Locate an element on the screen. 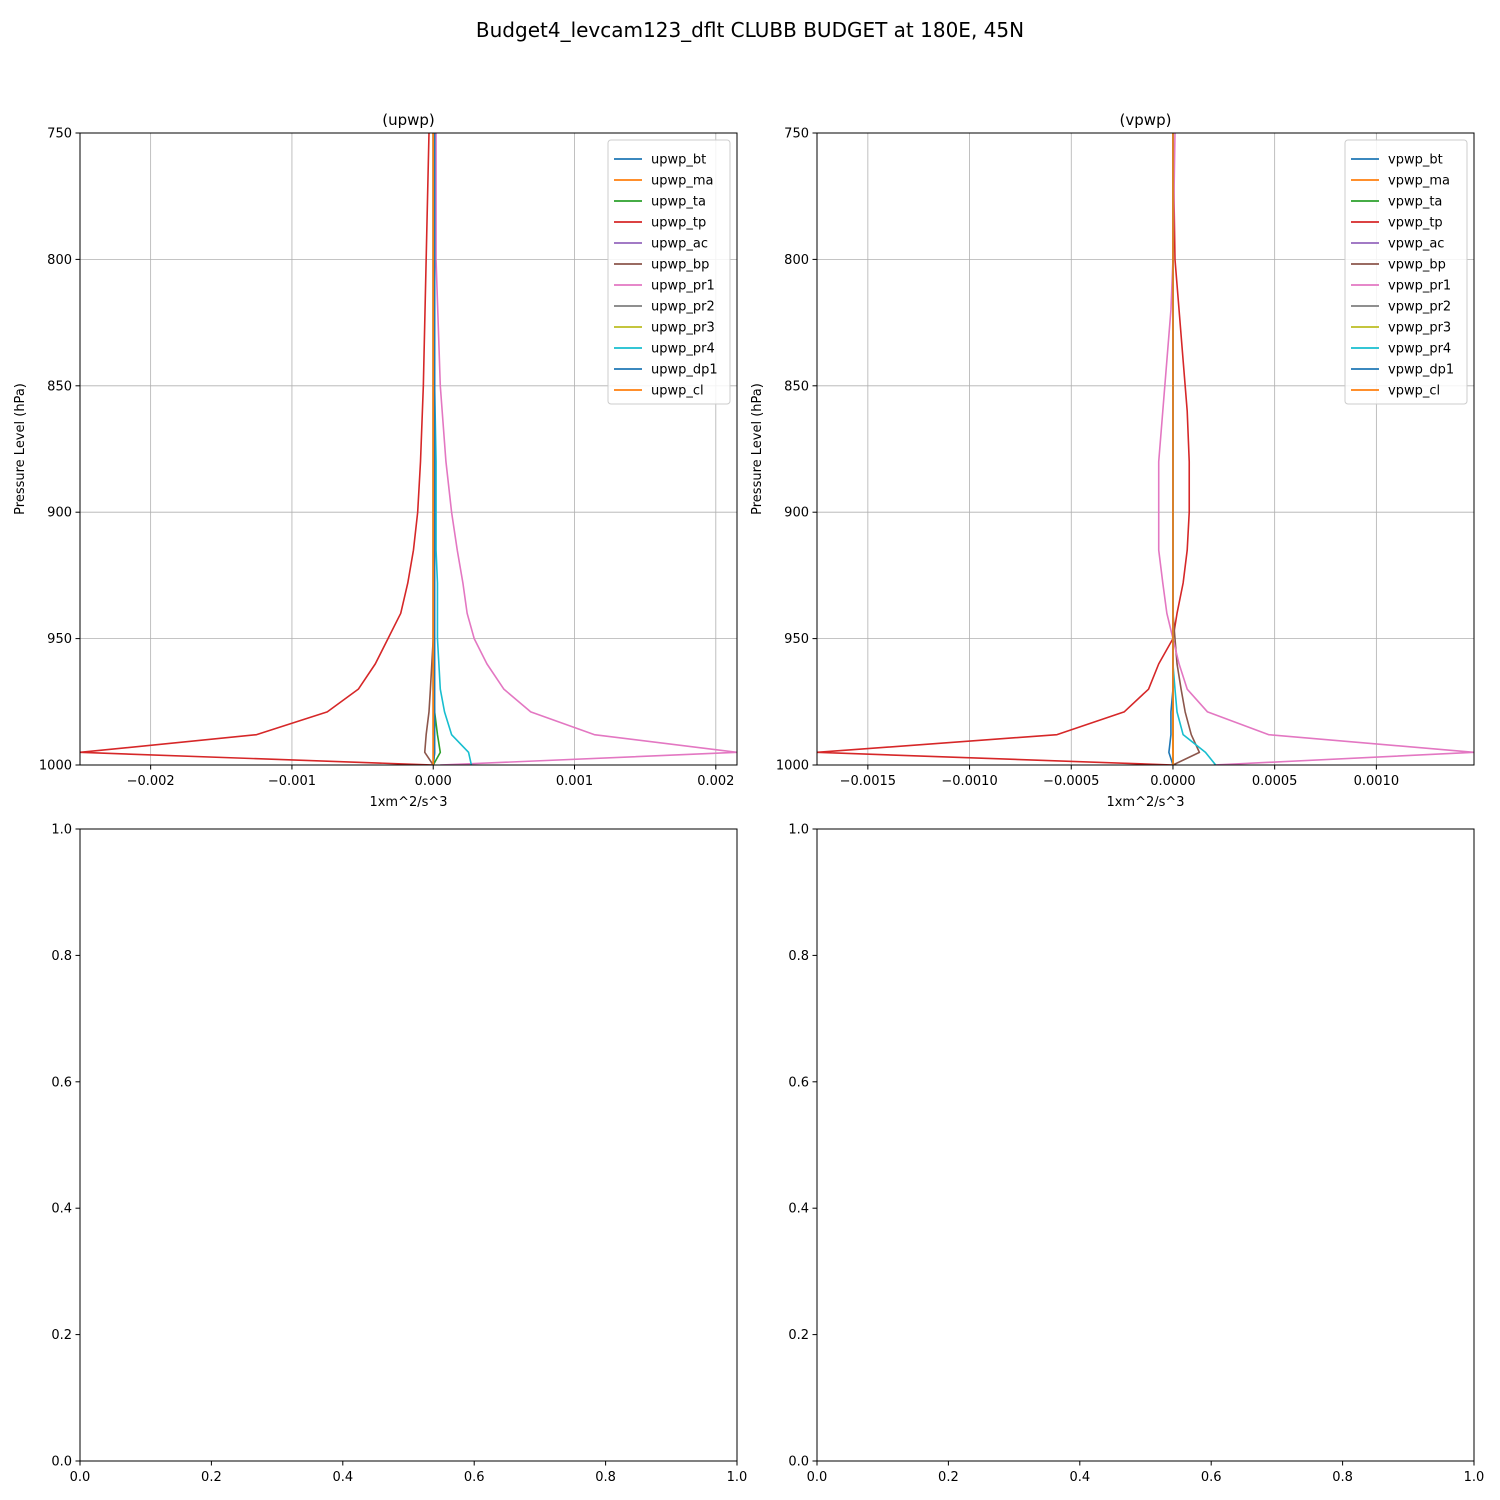 The height and width of the screenshot is (1500, 1500). legend-label: upwp_tp is located at coordinates (678, 223).